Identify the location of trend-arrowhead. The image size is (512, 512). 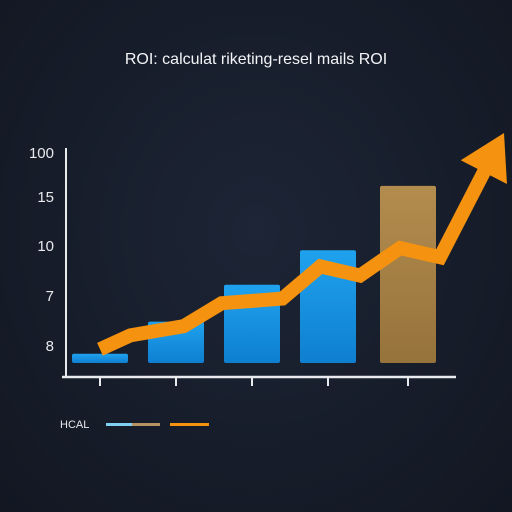
(483, 159).